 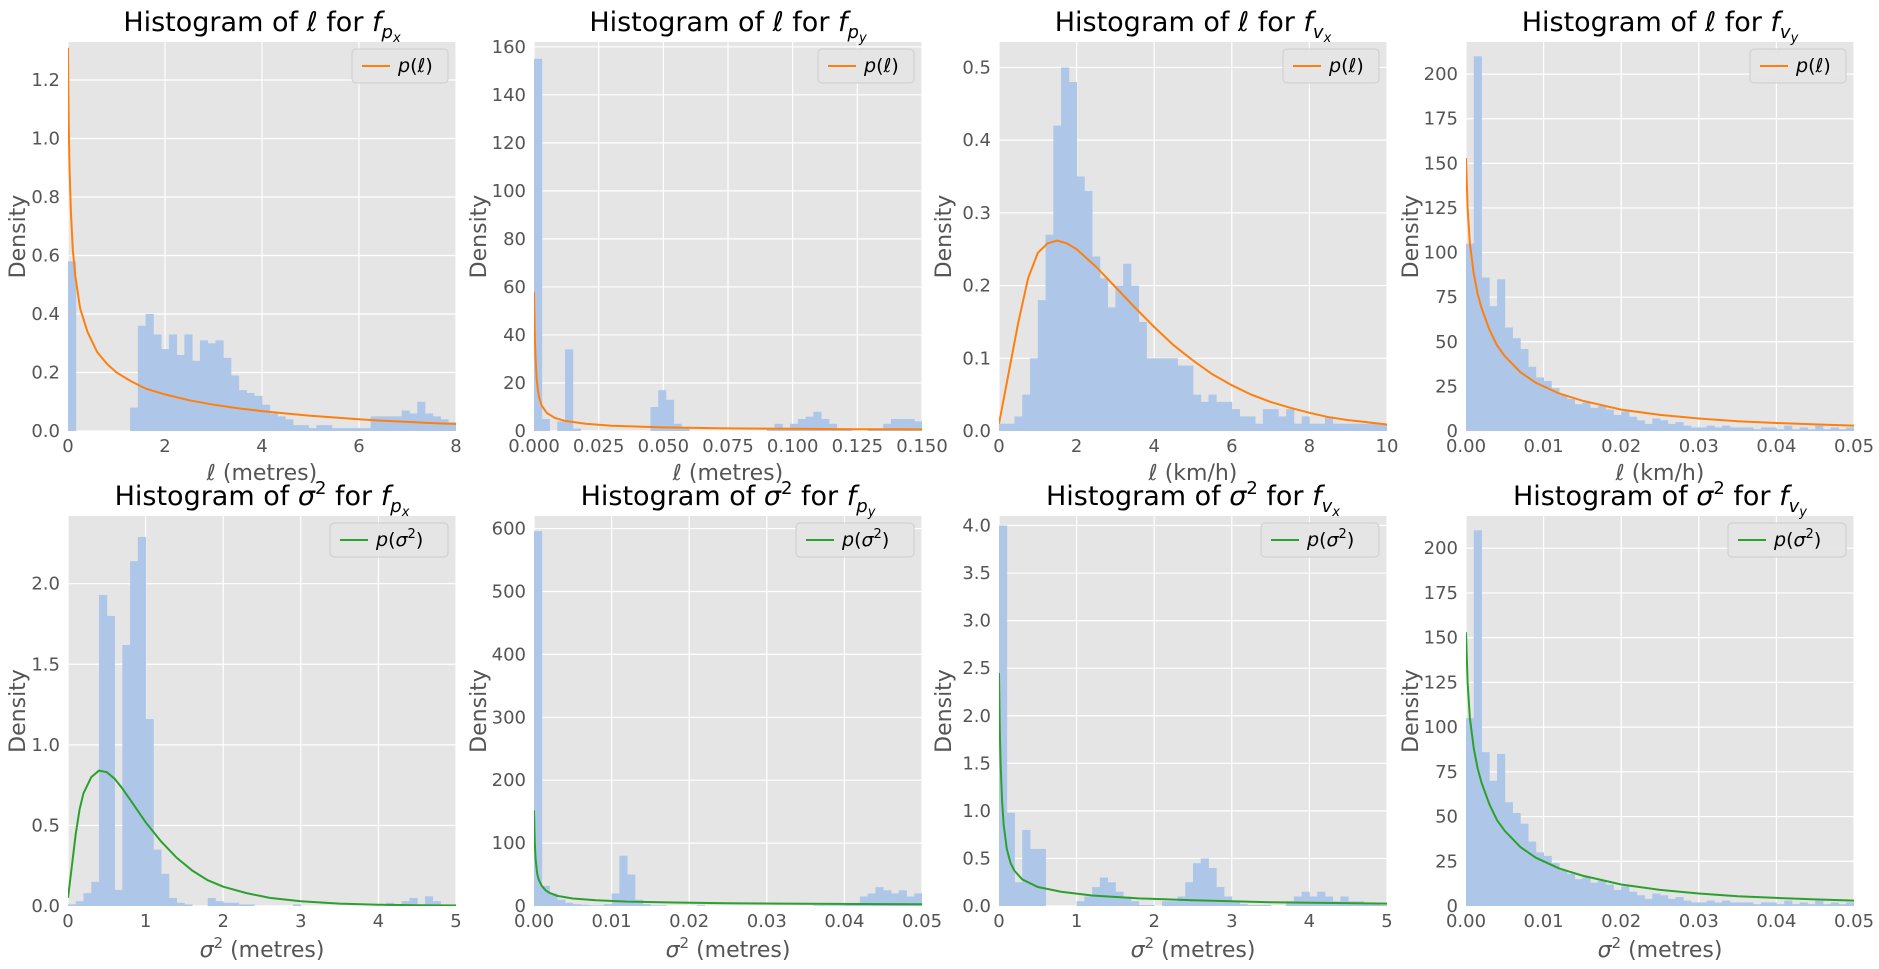 I want to click on chart-title: Histogram of ℓ for fvy, so click(x=1660, y=26).